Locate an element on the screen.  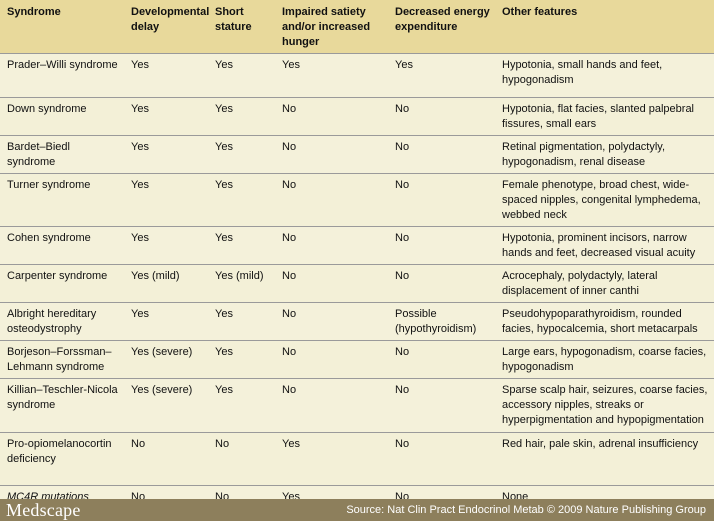
cell-developmental-delay: Yes (mild) is located at coordinates (166, 283).